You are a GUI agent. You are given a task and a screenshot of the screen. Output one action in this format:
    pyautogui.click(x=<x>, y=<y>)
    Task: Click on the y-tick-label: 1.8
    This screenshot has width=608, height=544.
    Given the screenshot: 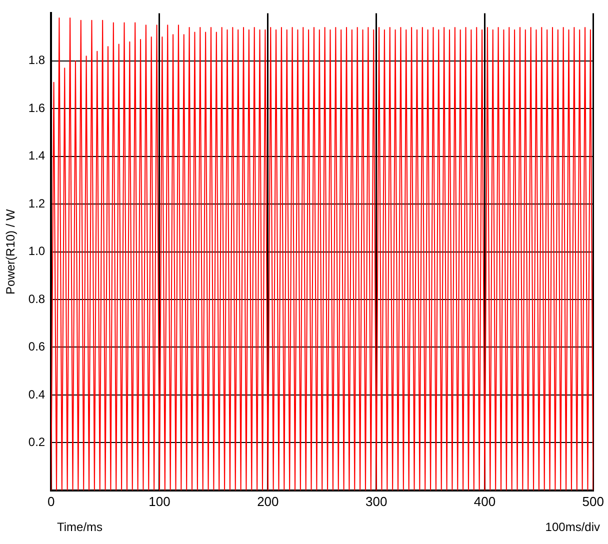 What is the action you would take?
    pyautogui.click(x=37, y=60)
    